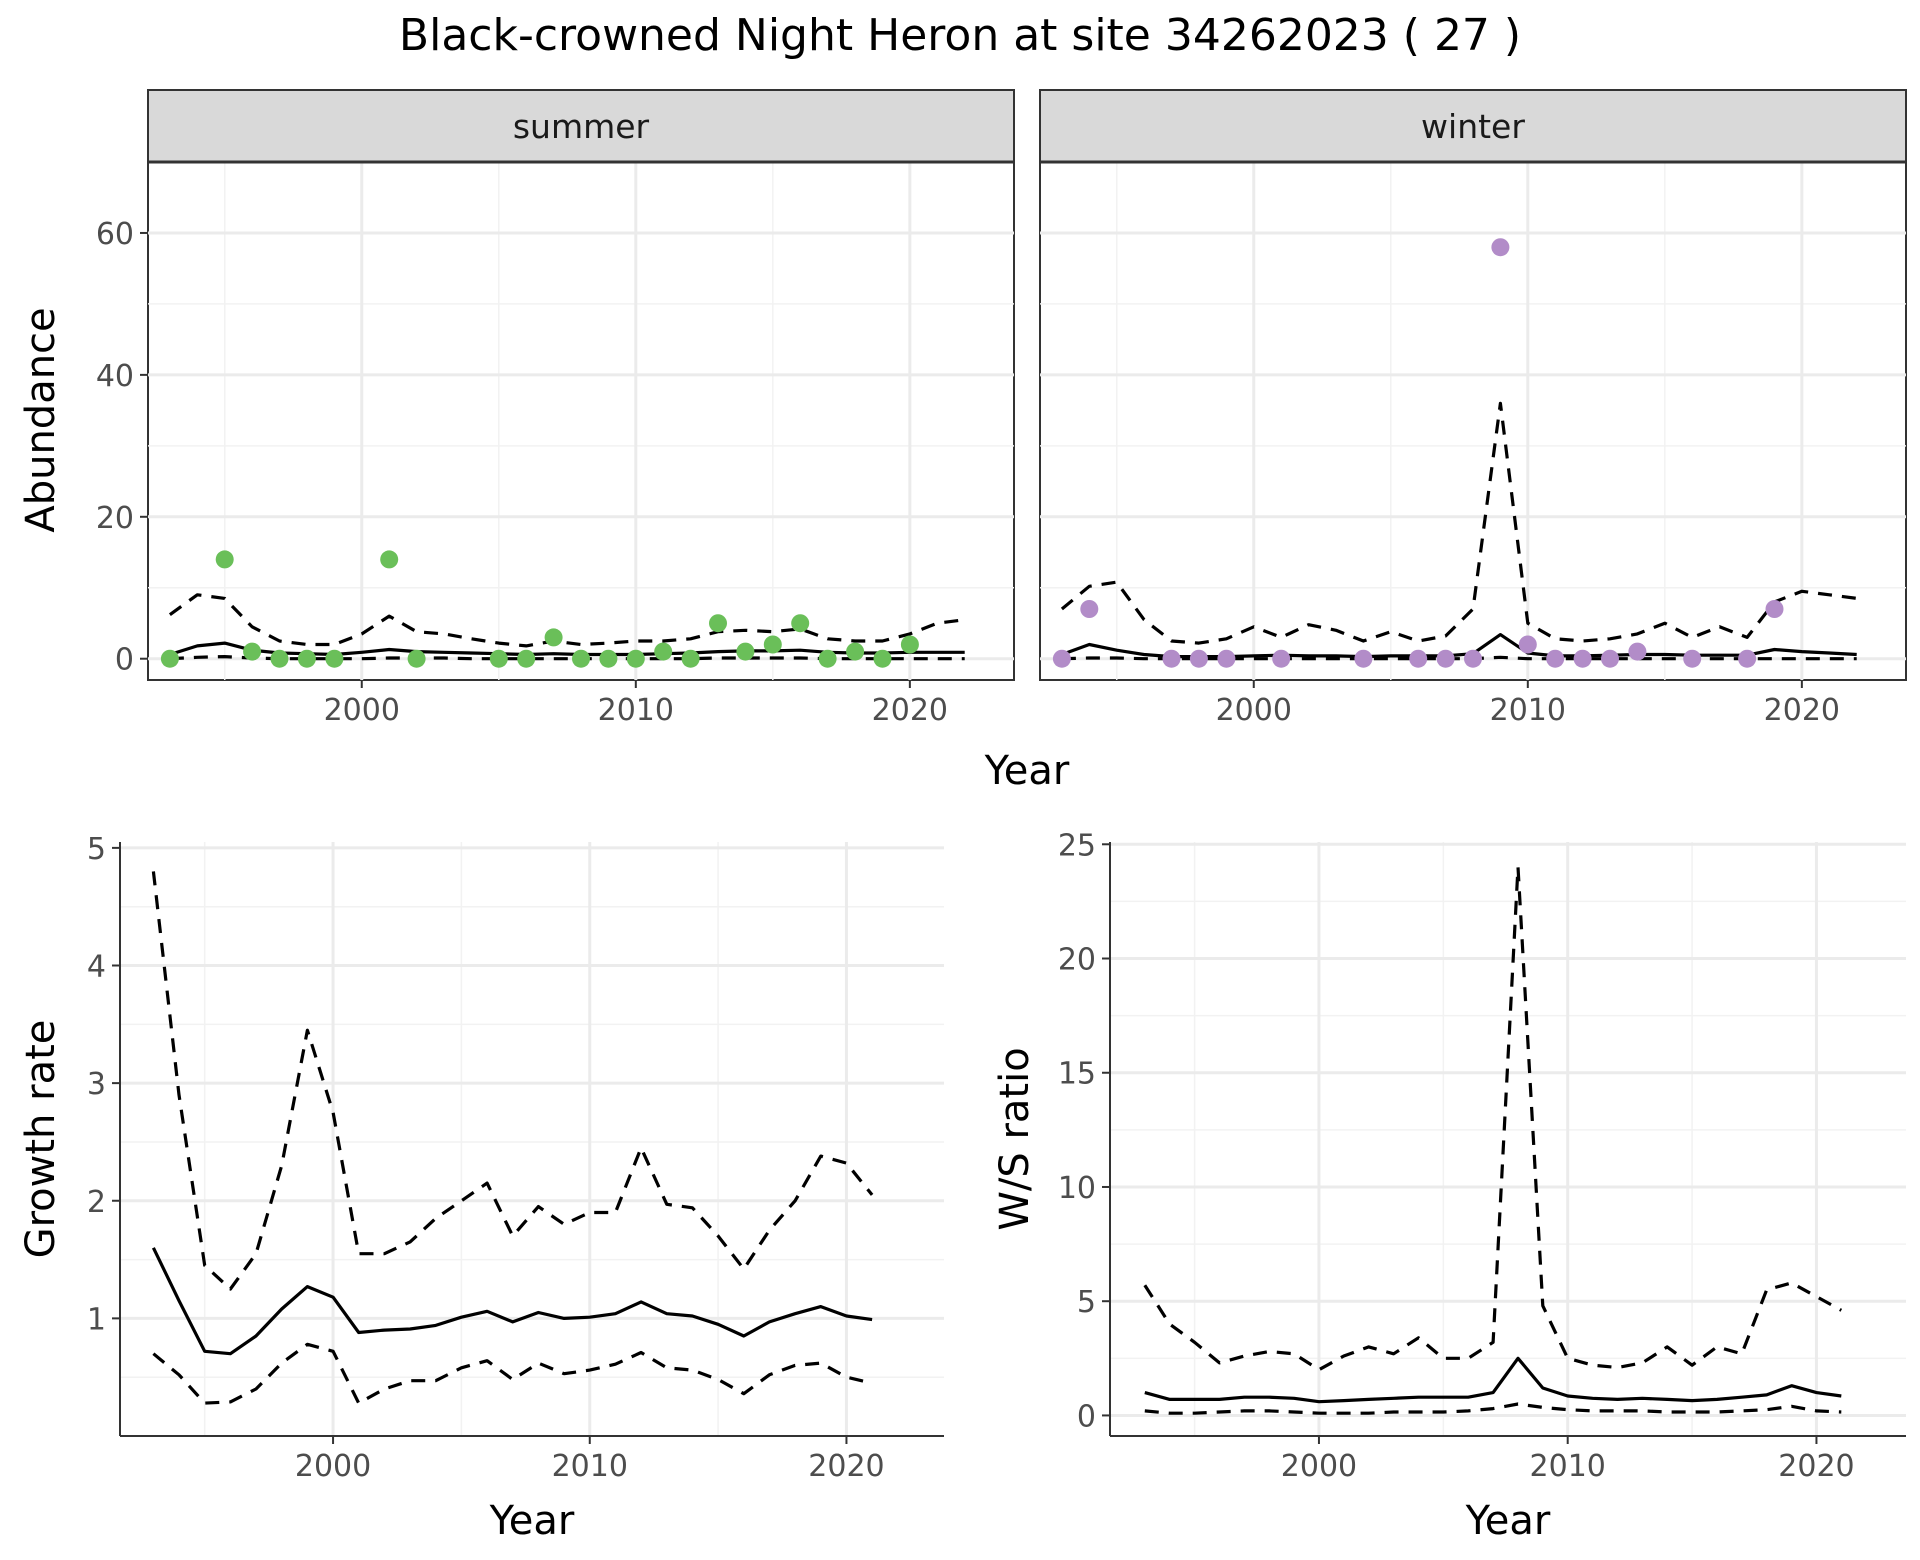 Image resolution: width=1920 pixels, height=1560 pixels. What do you see at coordinates (122, 447) in the screenshot?
I see `y-ticks-abundance: 0 20 40 60` at bounding box center [122, 447].